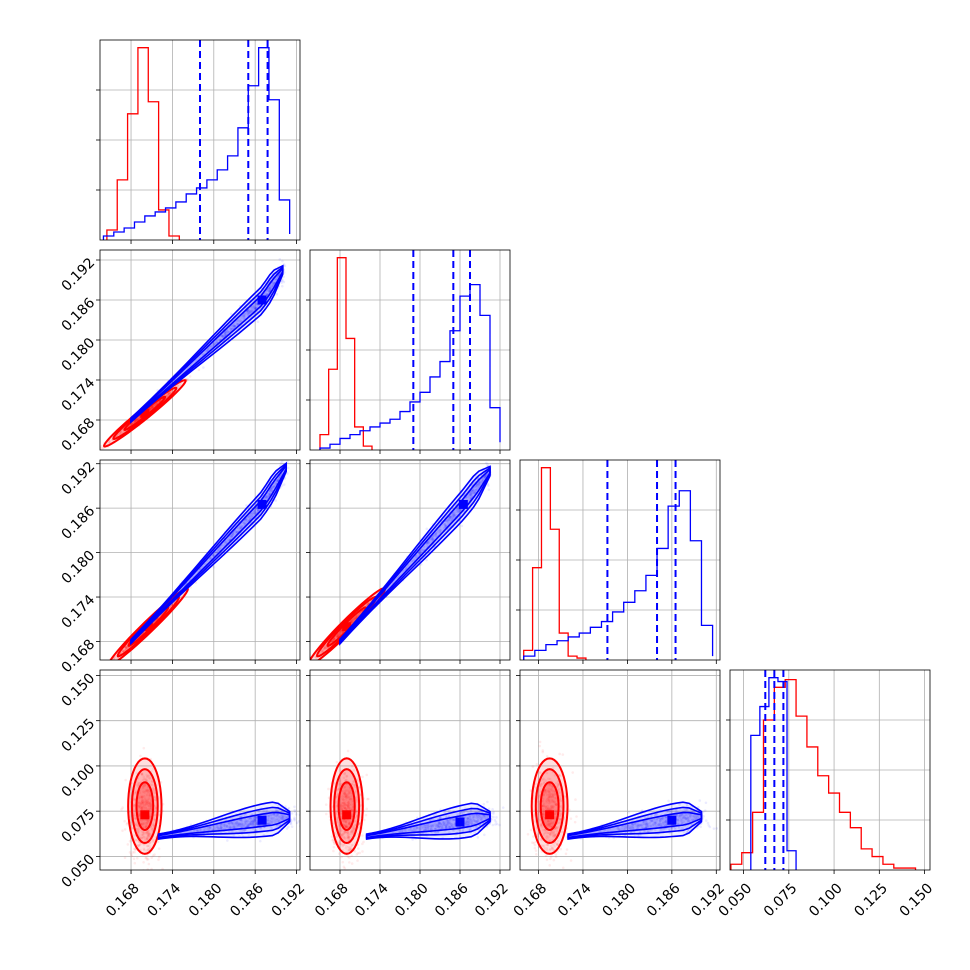 This screenshot has width=970, height=970. I want to click on peak-marker-blue, so click(463, 504).